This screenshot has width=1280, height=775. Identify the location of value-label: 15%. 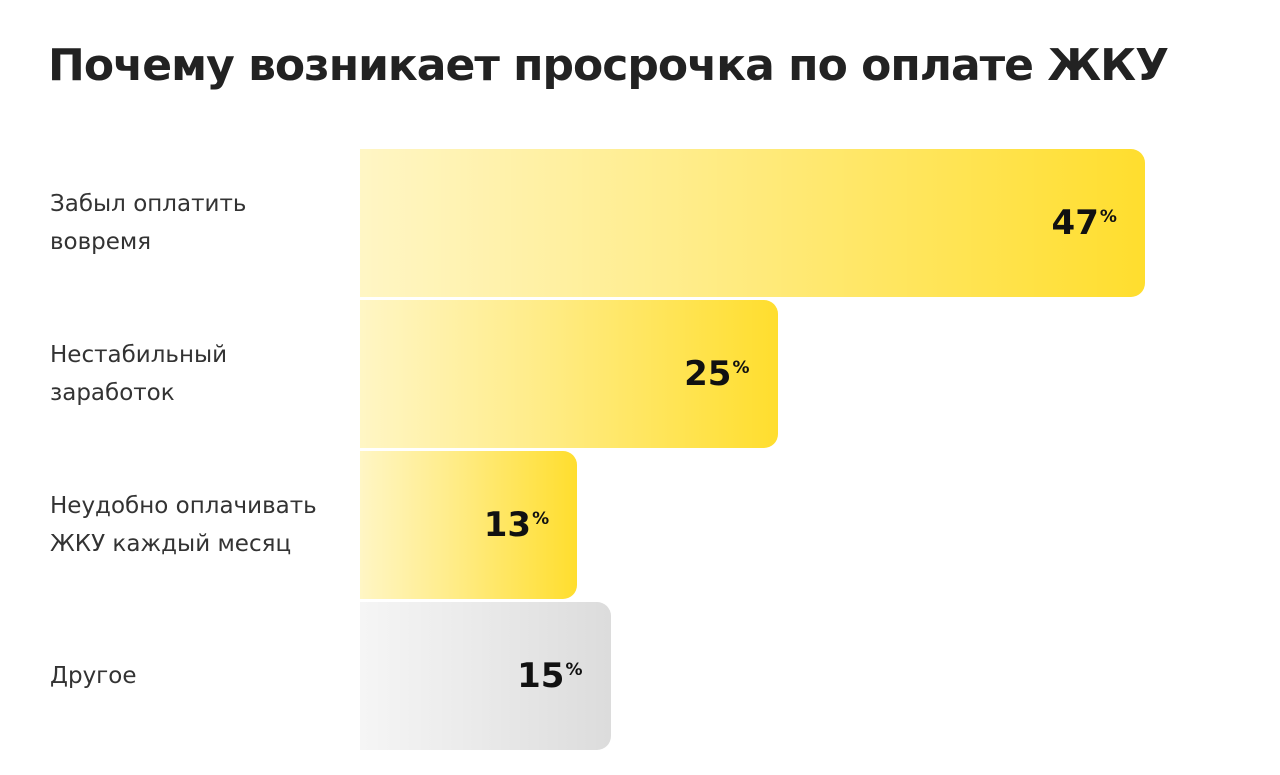
(549, 676).